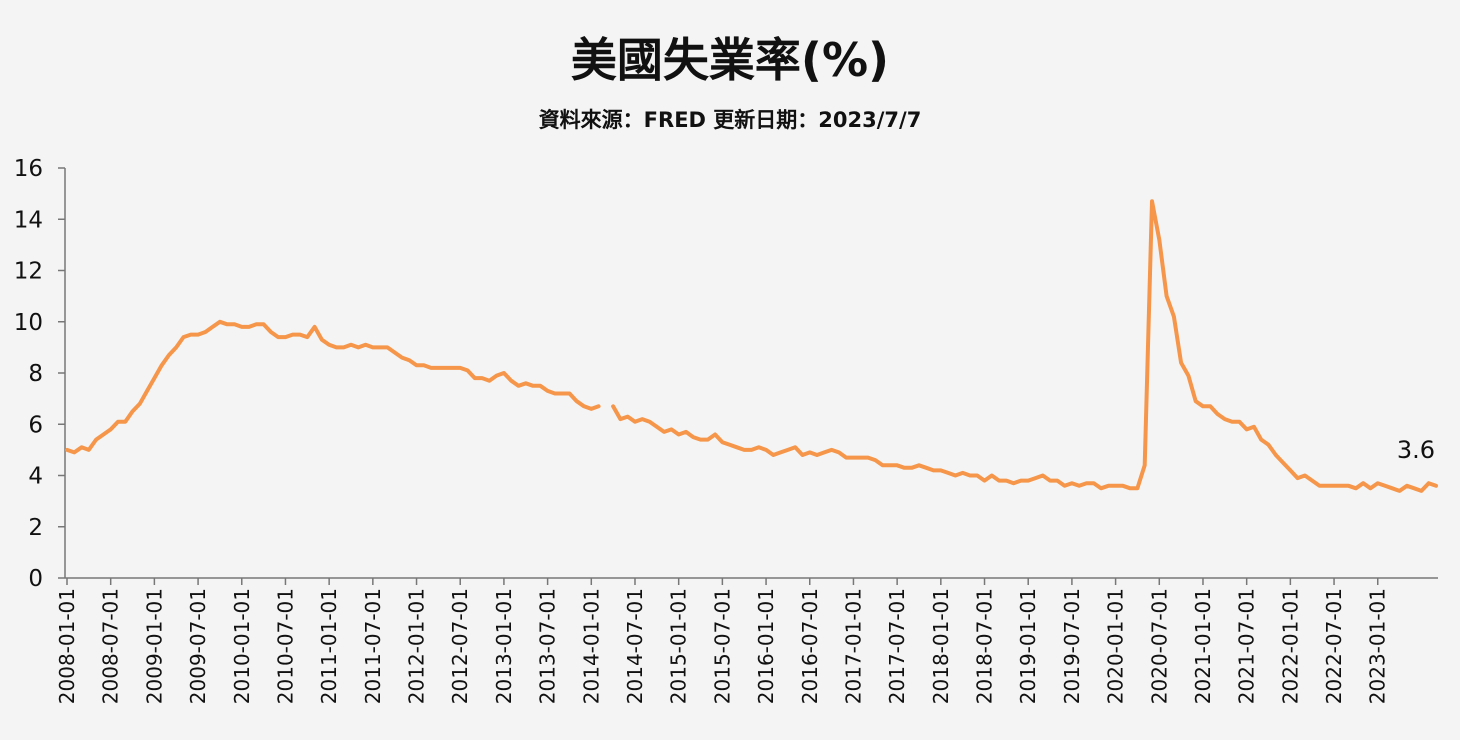 This screenshot has width=1460, height=740. What do you see at coordinates (897, 646) in the screenshot?
I see `x-tick-label: 2017-07-01` at bounding box center [897, 646].